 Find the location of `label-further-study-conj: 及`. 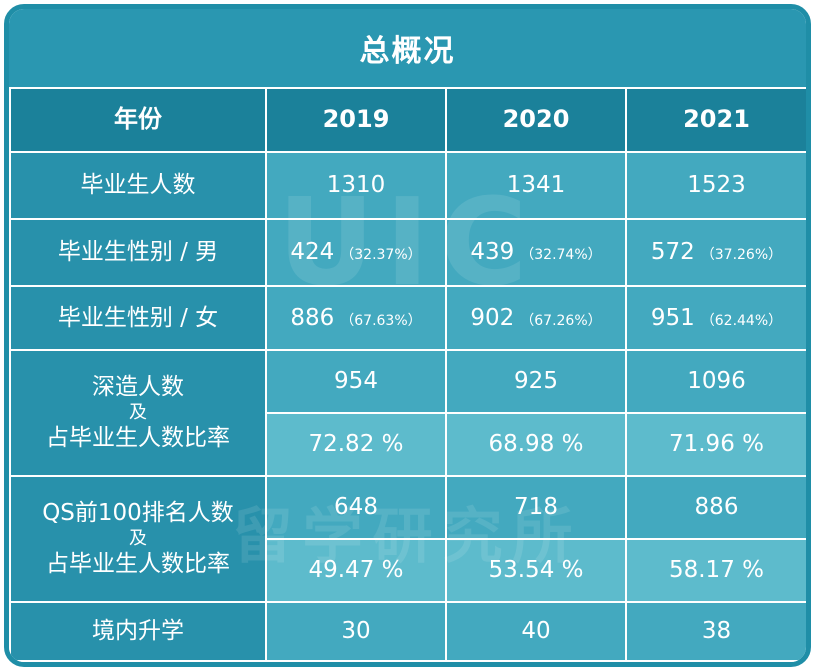

label-further-study-conj: 及 is located at coordinates (138, 412).